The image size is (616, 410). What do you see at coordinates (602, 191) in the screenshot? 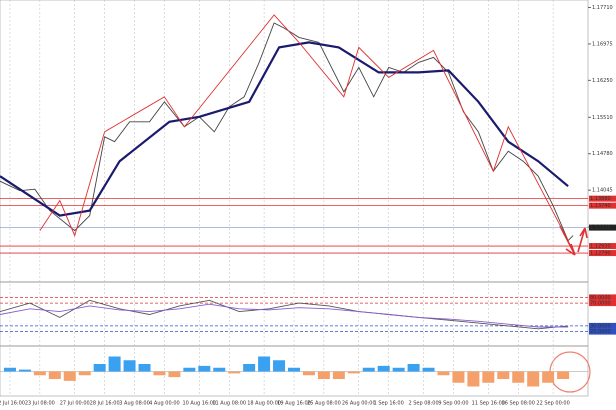
I see `y-tick-label: 1.14045` at bounding box center [602, 191].